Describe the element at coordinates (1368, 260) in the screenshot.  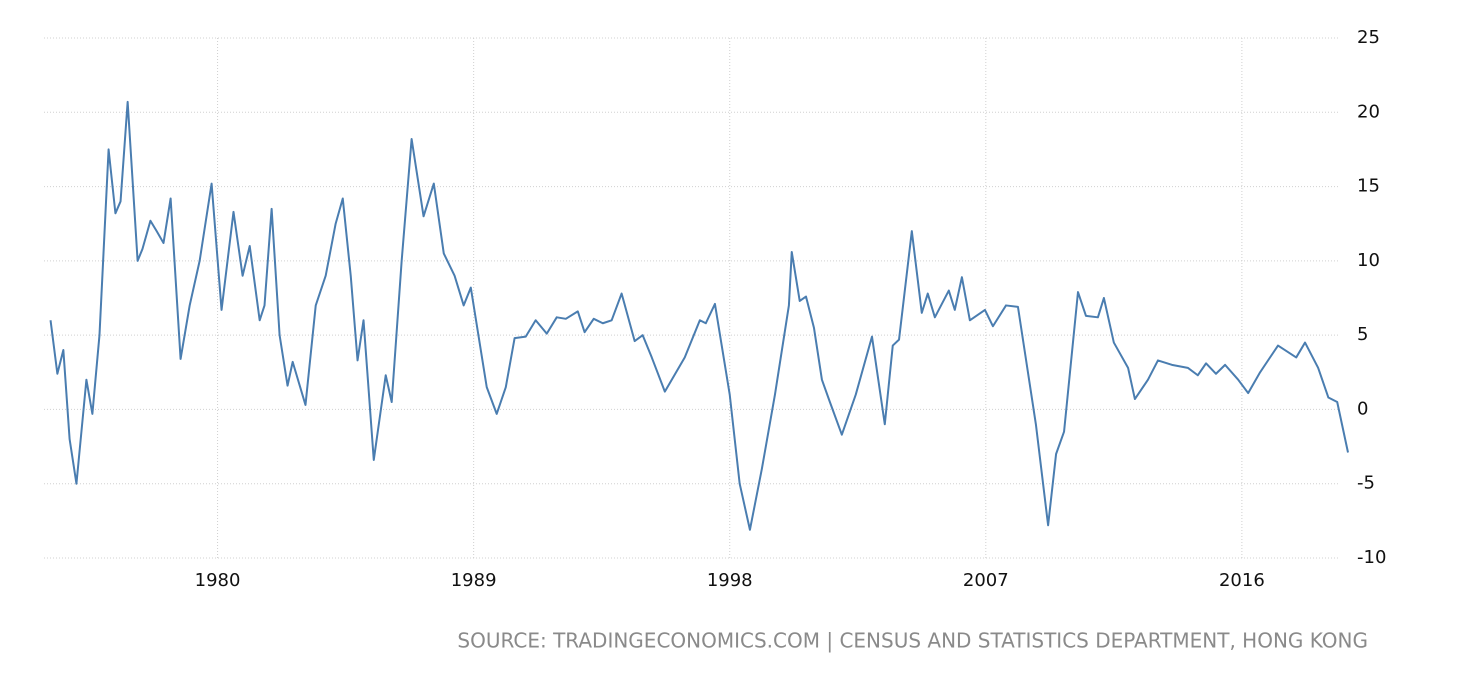
I see `y-tick-label: 10` at that location.